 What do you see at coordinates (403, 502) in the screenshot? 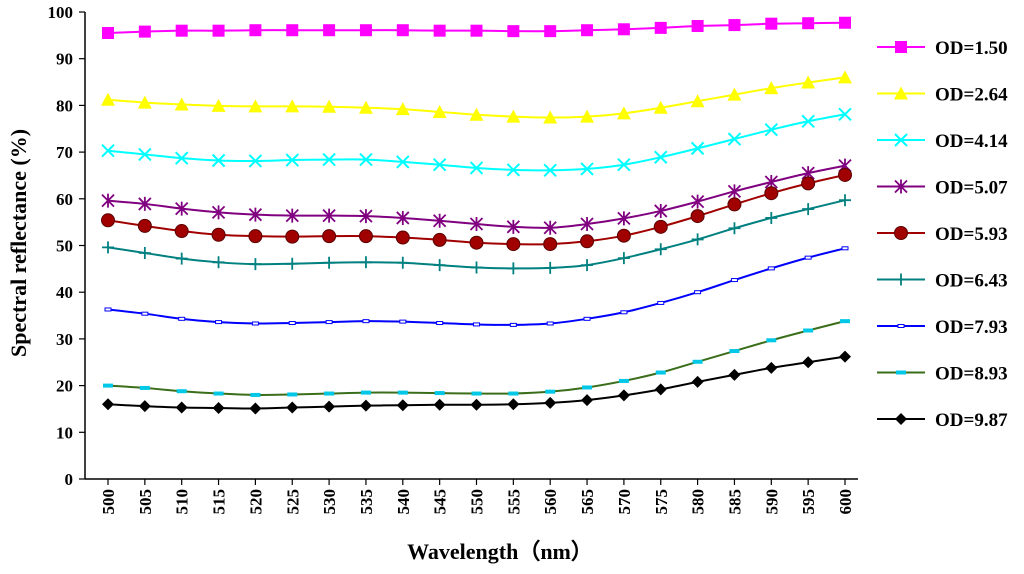
I see `x-tick-label: 540` at bounding box center [403, 502].